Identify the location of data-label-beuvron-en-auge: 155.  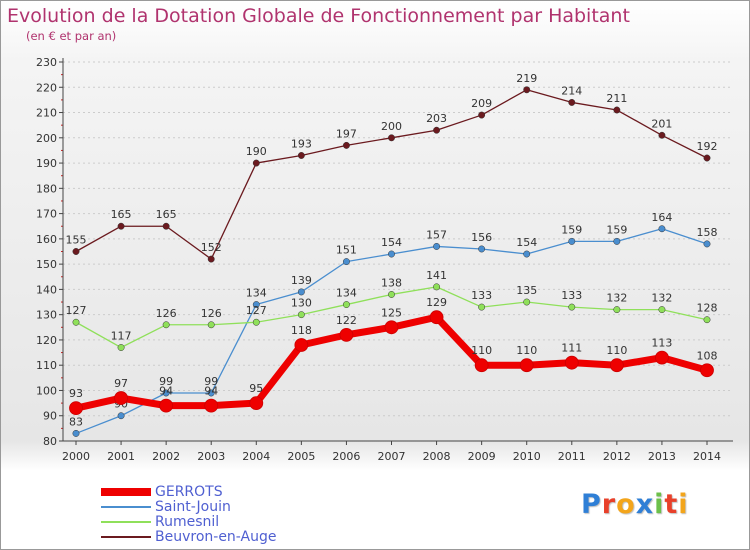
(76, 240).